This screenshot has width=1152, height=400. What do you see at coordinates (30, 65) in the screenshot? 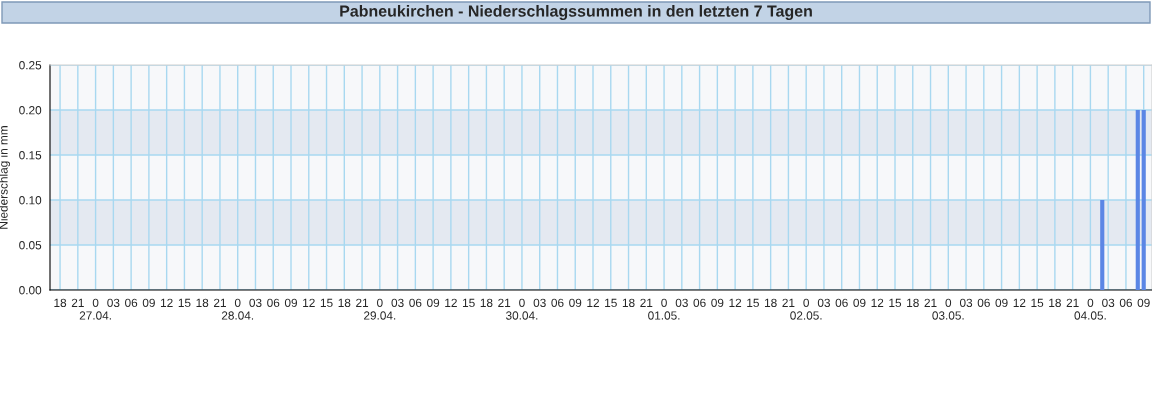
I see `y-tick-label: 0.25` at bounding box center [30, 65].